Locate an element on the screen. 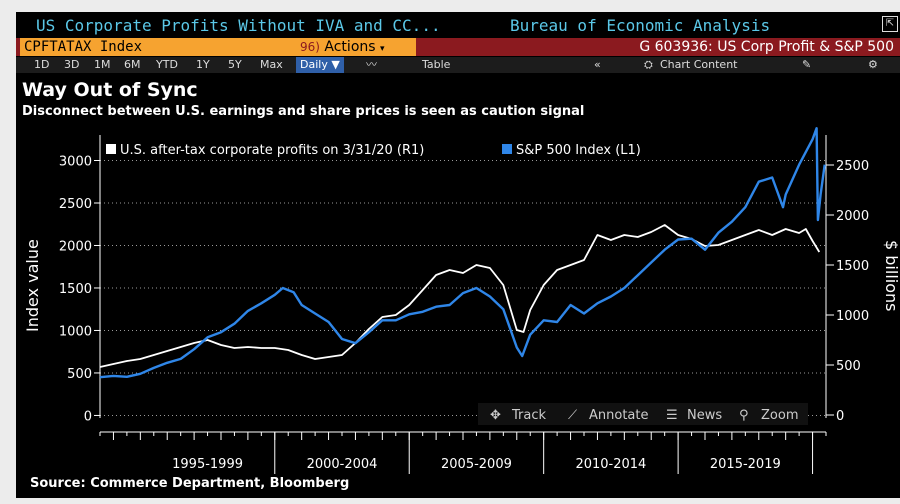 This screenshot has width=900, height=504. left-tick-label: 0 is located at coordinates (88, 416).